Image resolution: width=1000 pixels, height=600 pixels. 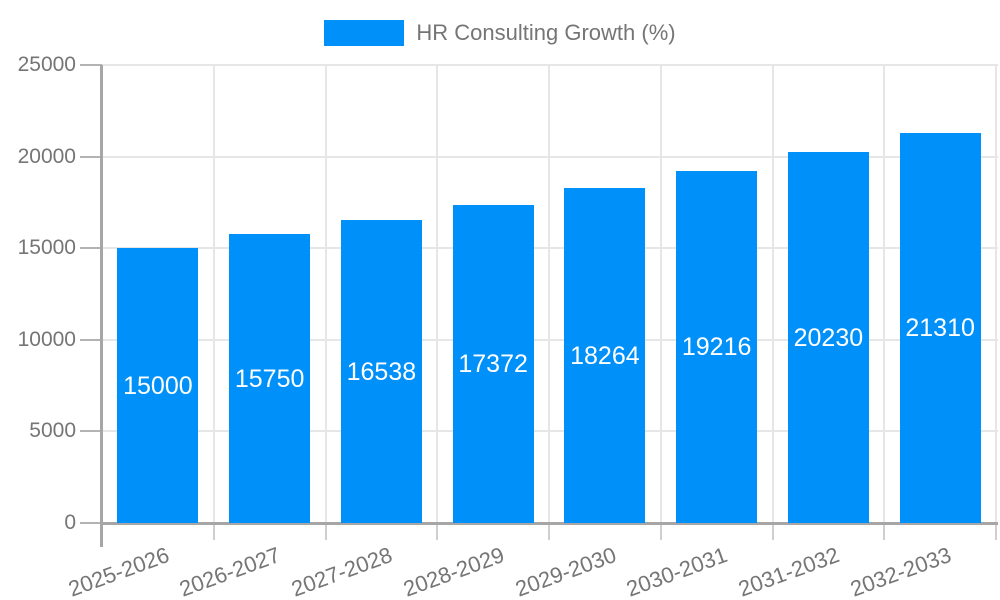 What do you see at coordinates (546, 32) in the screenshot?
I see `legend-label: HR Consulting Growth (%)` at bounding box center [546, 32].